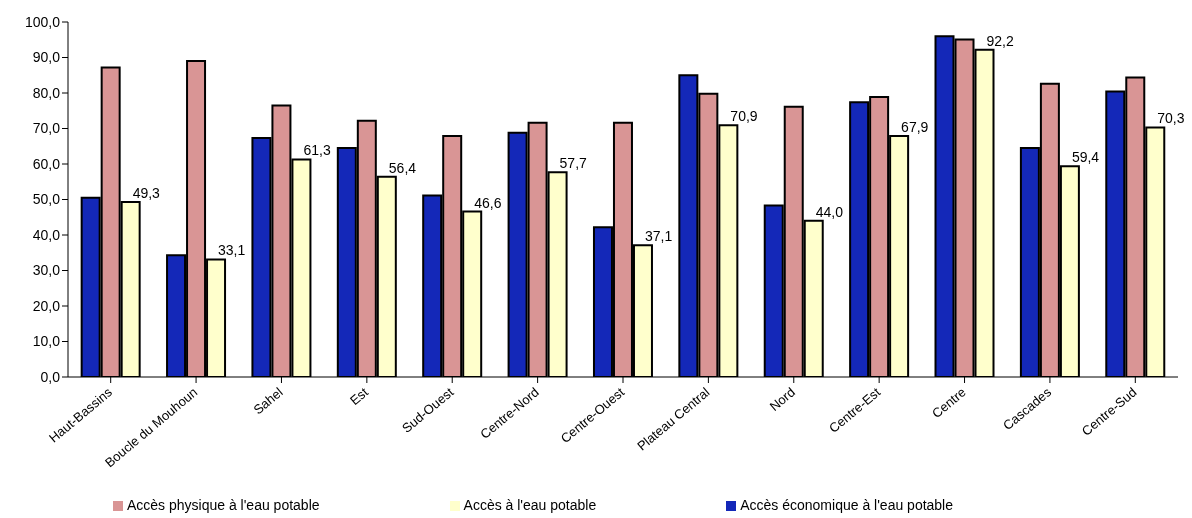 The image size is (1192, 518). Describe the element at coordinates (42, 21) in the screenshot. I see `y-tick-label: 100,0` at that location.